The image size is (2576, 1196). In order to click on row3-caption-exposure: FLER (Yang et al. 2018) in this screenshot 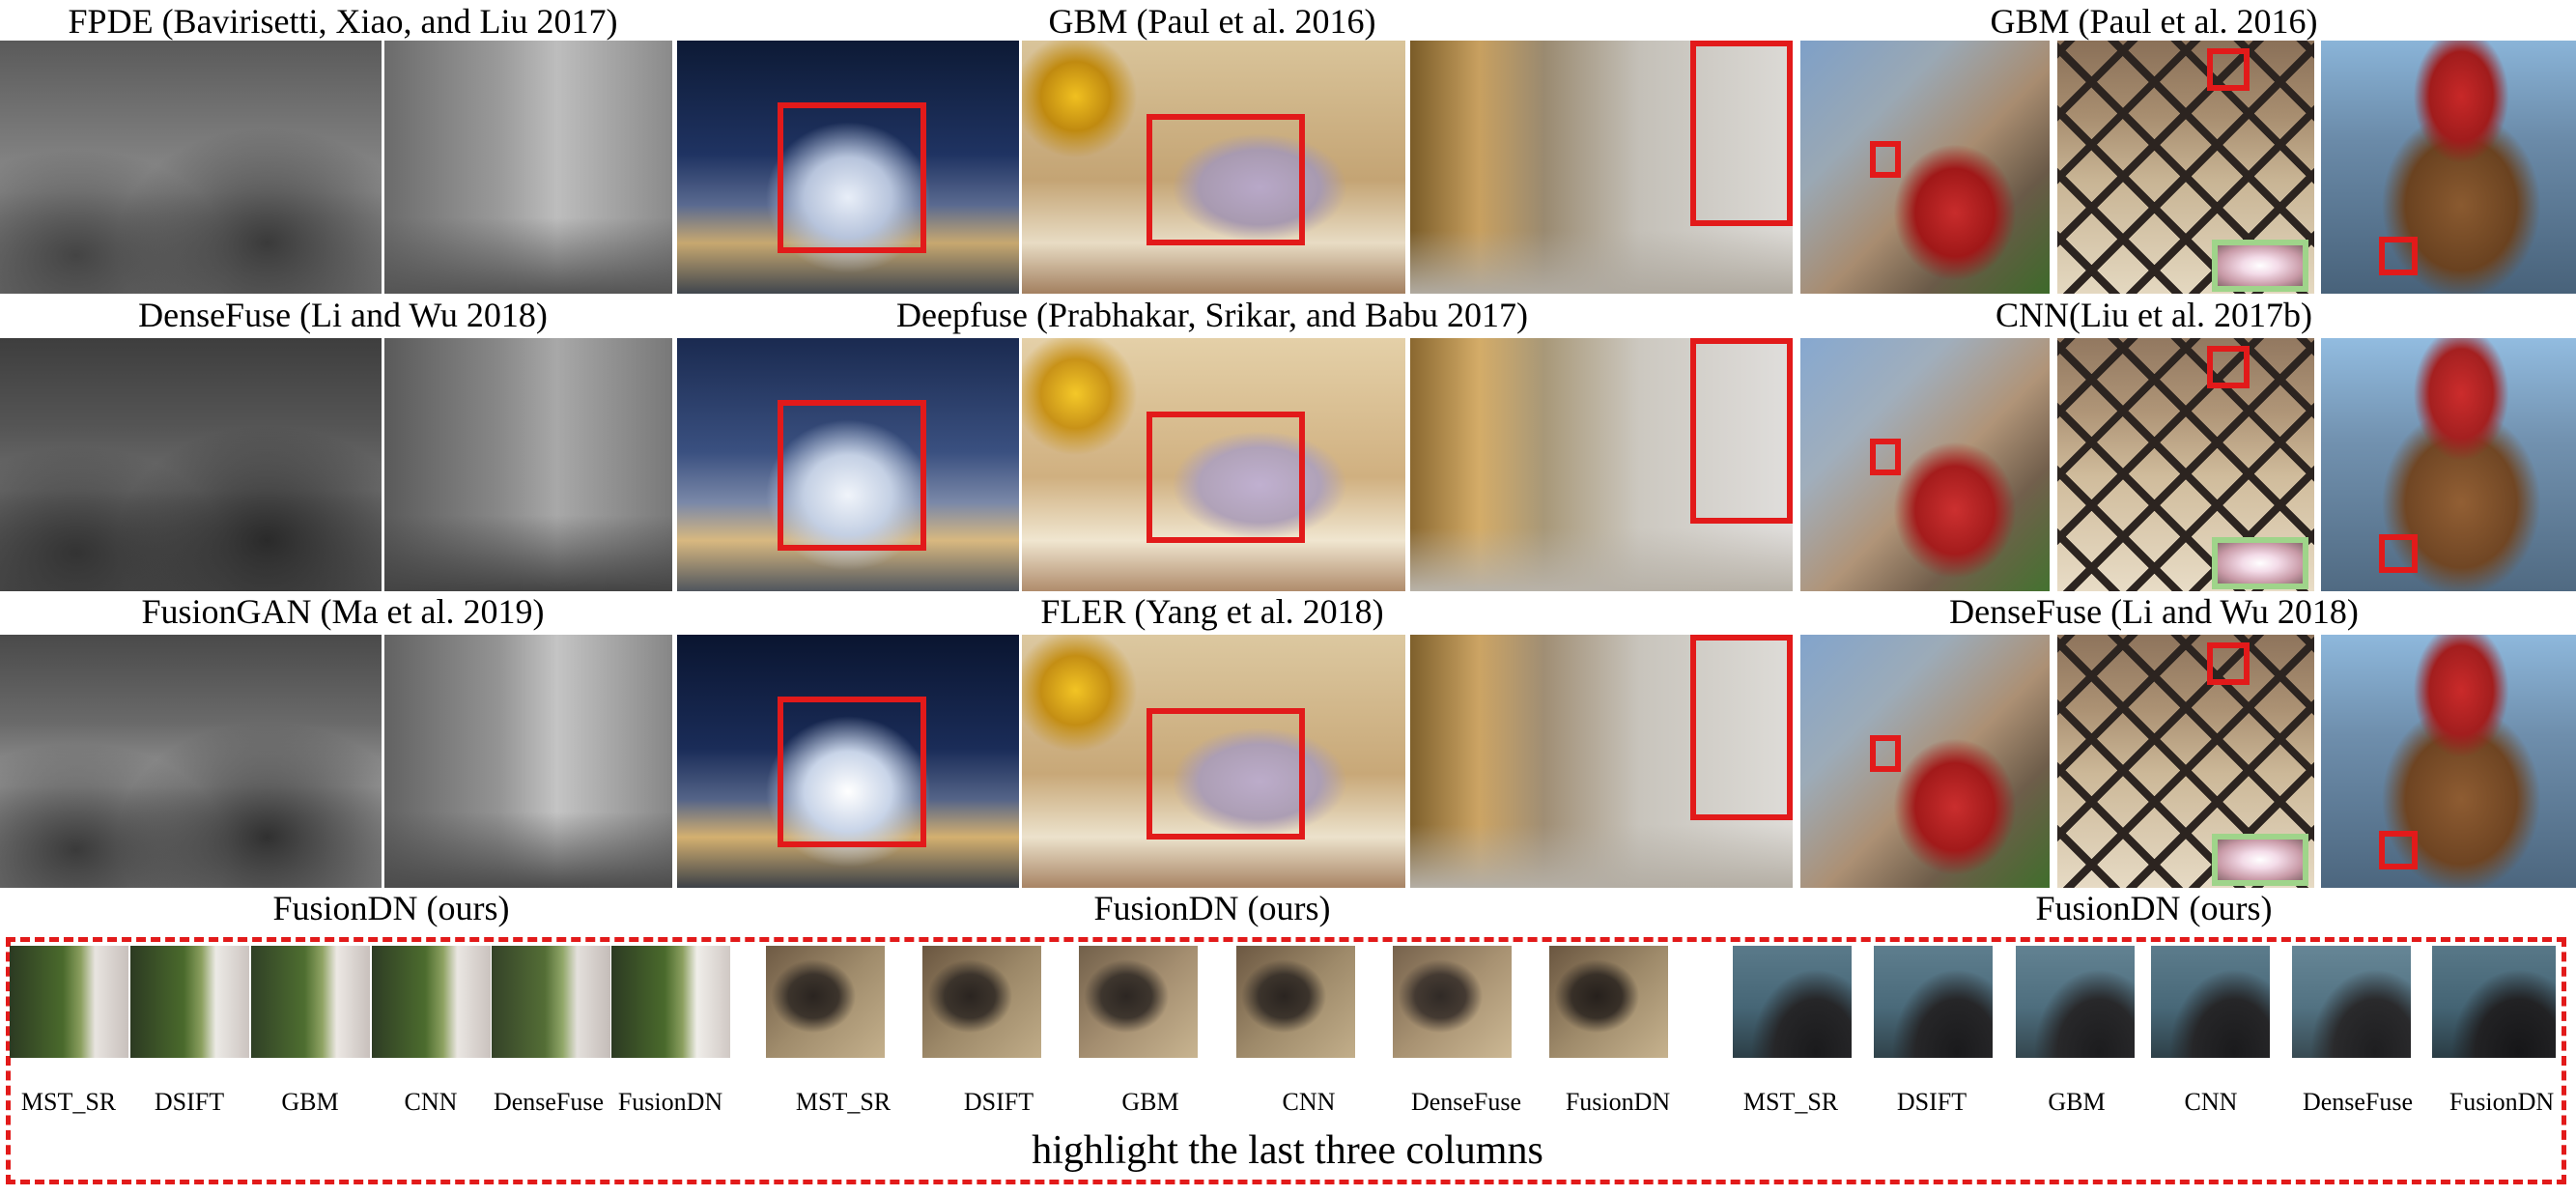, I will do `click(1212, 612)`.